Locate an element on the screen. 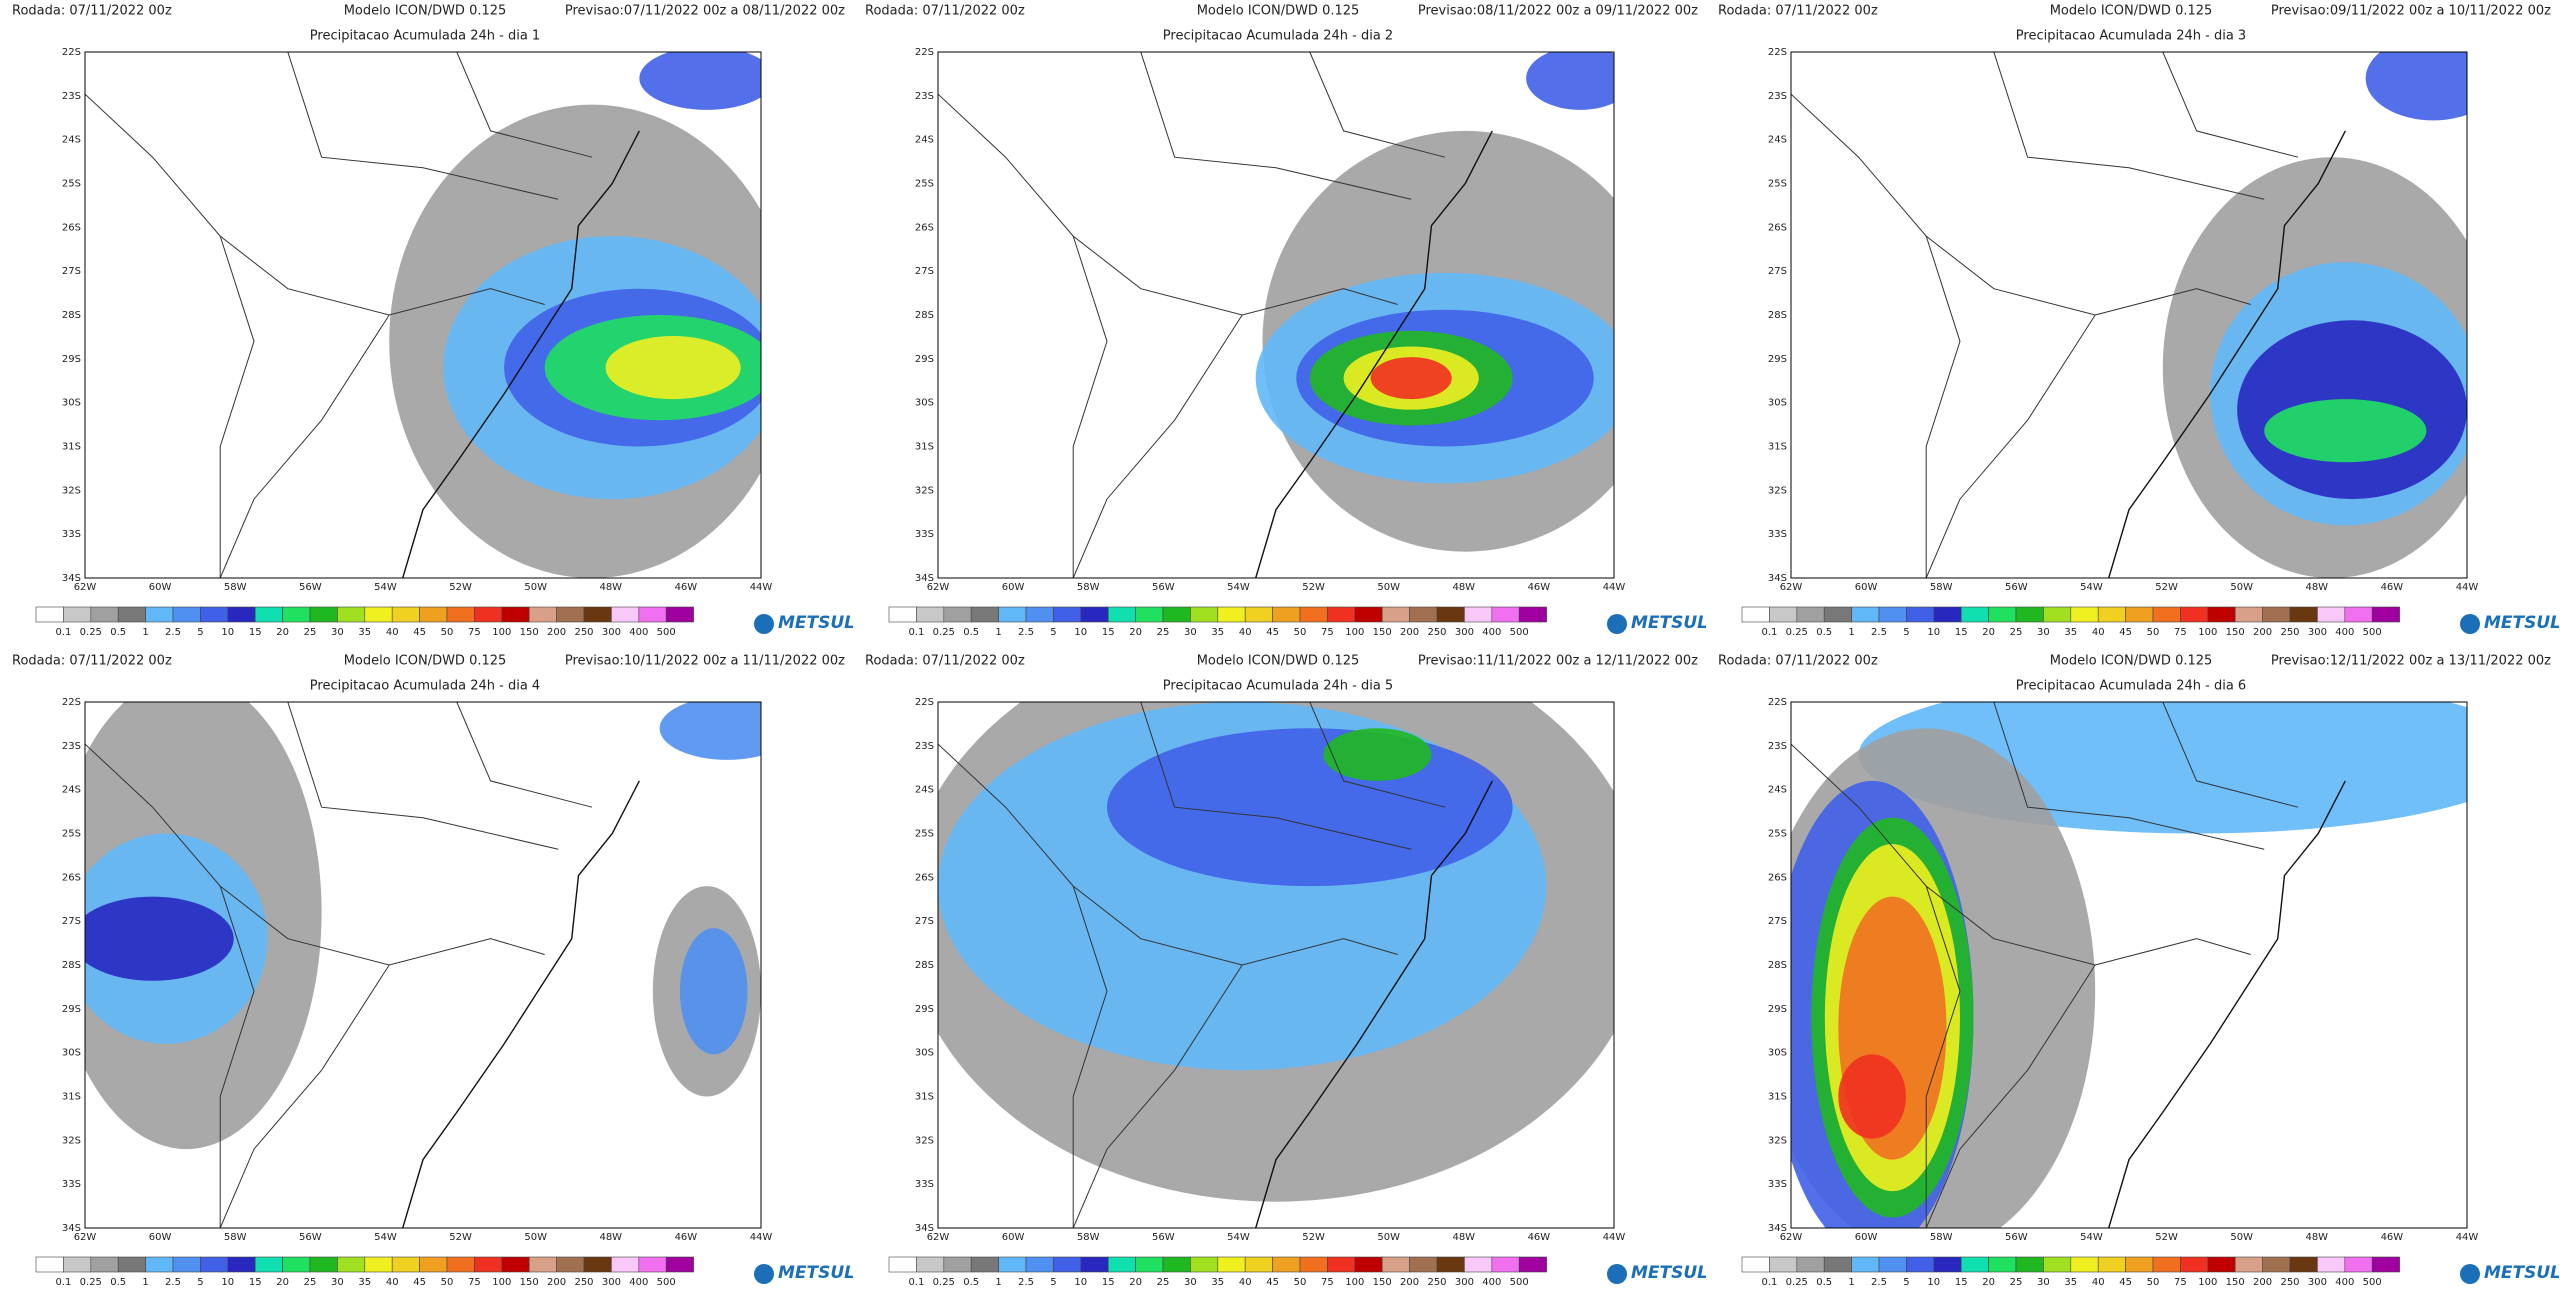  map-field is located at coordinates (2129, 315).